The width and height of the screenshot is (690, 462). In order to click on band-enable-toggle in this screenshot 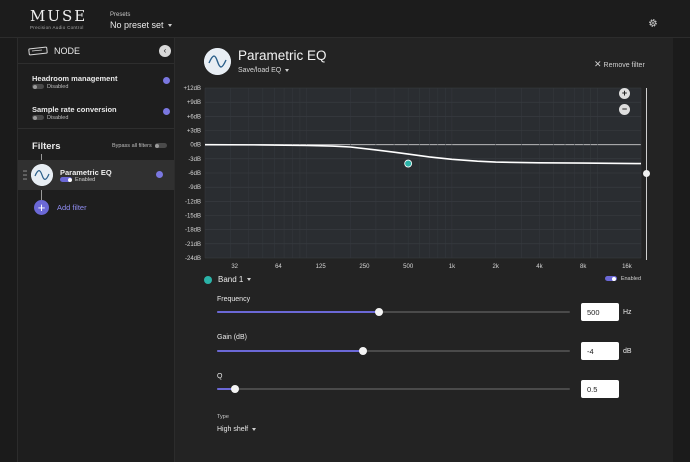, I will do `click(610, 279)`.